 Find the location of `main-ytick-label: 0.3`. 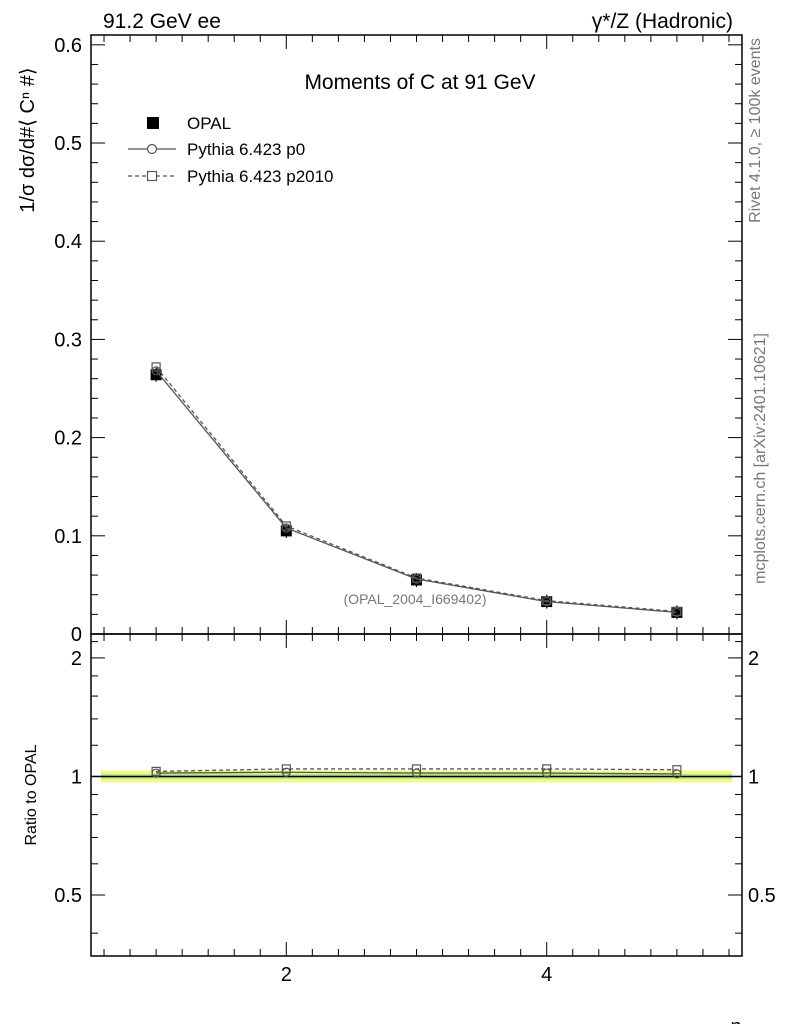

main-ytick-label: 0.3 is located at coordinates (68, 340).